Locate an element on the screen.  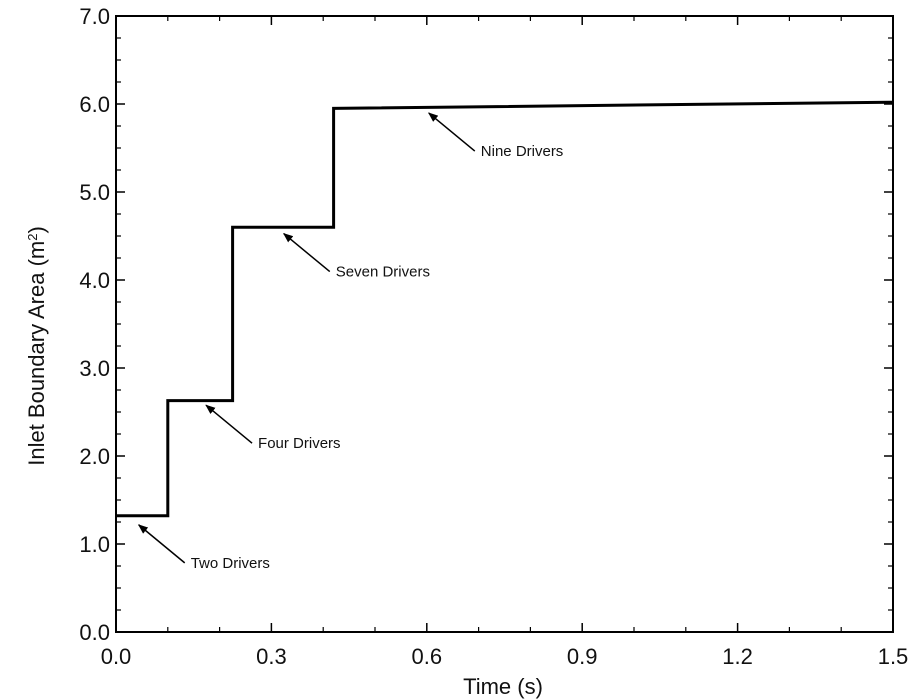
y-tick-label: 6.0 is located at coordinates (94, 104).